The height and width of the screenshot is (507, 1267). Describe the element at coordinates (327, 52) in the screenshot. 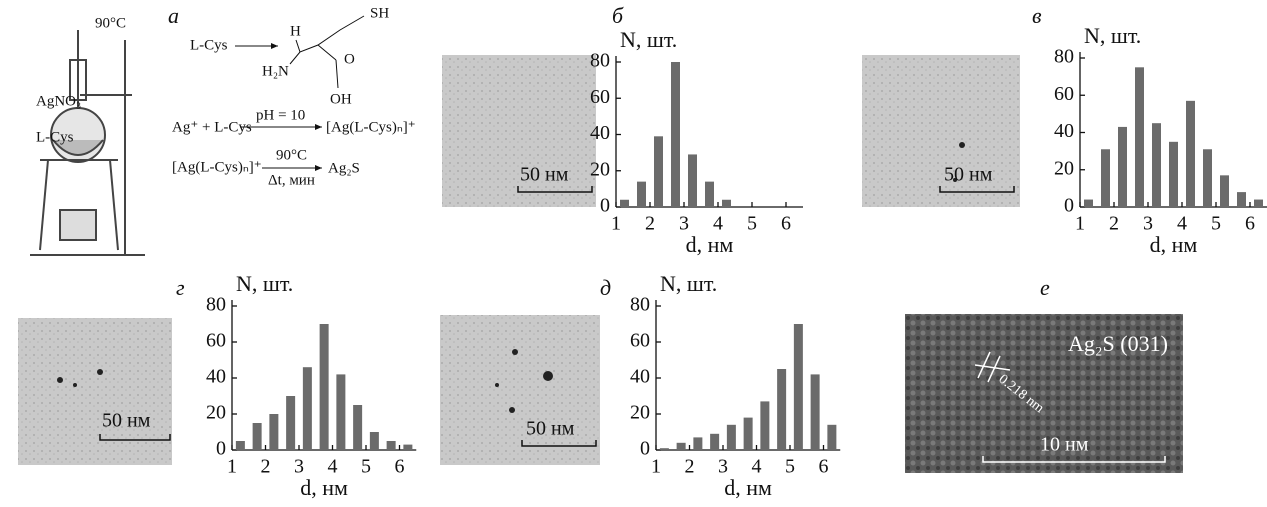

I see `bonds` at that location.